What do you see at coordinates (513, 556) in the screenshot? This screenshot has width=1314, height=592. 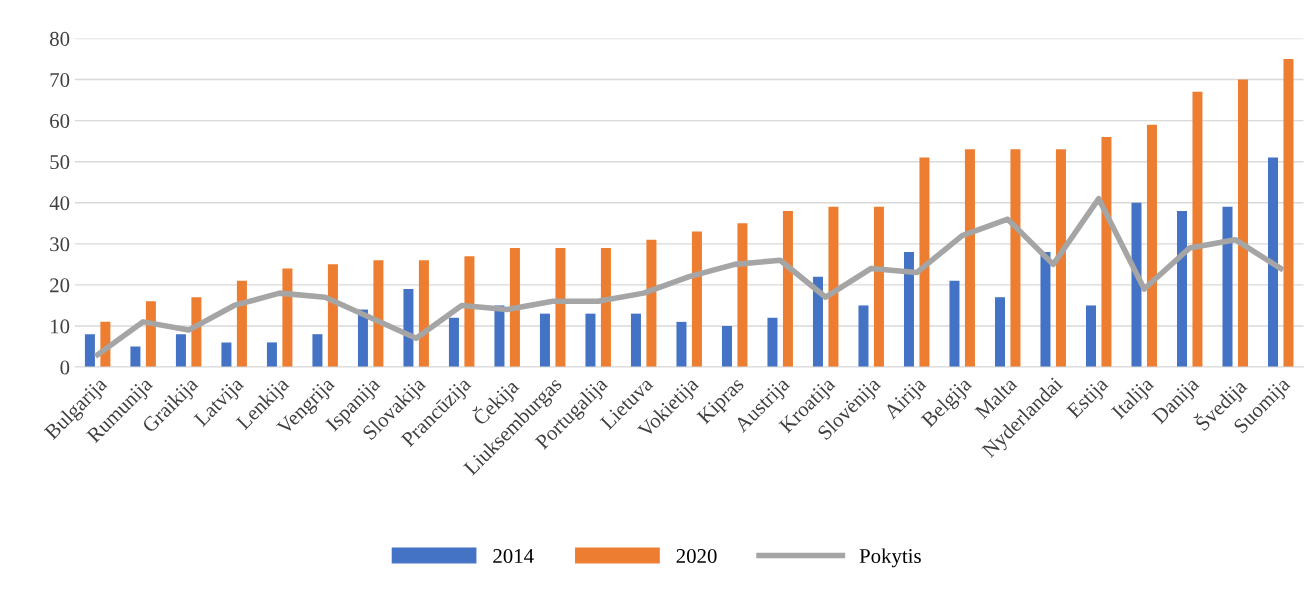 I see `legend-label: 2014` at bounding box center [513, 556].